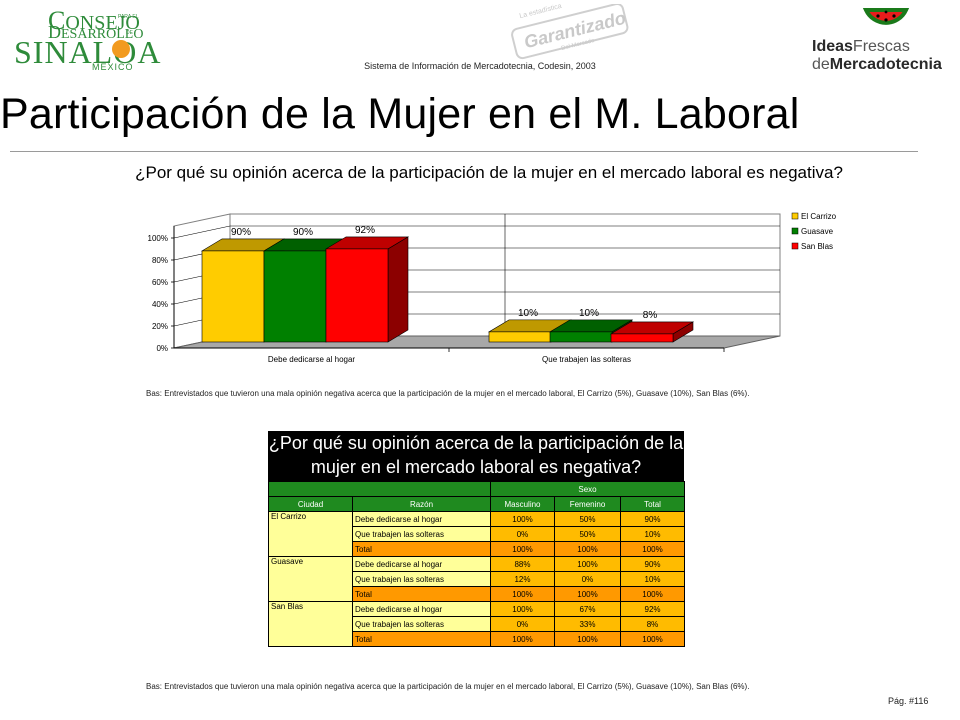 The image size is (960, 720). What do you see at coordinates (908, 701) in the screenshot?
I see `page-number: Pág. #116` at bounding box center [908, 701].